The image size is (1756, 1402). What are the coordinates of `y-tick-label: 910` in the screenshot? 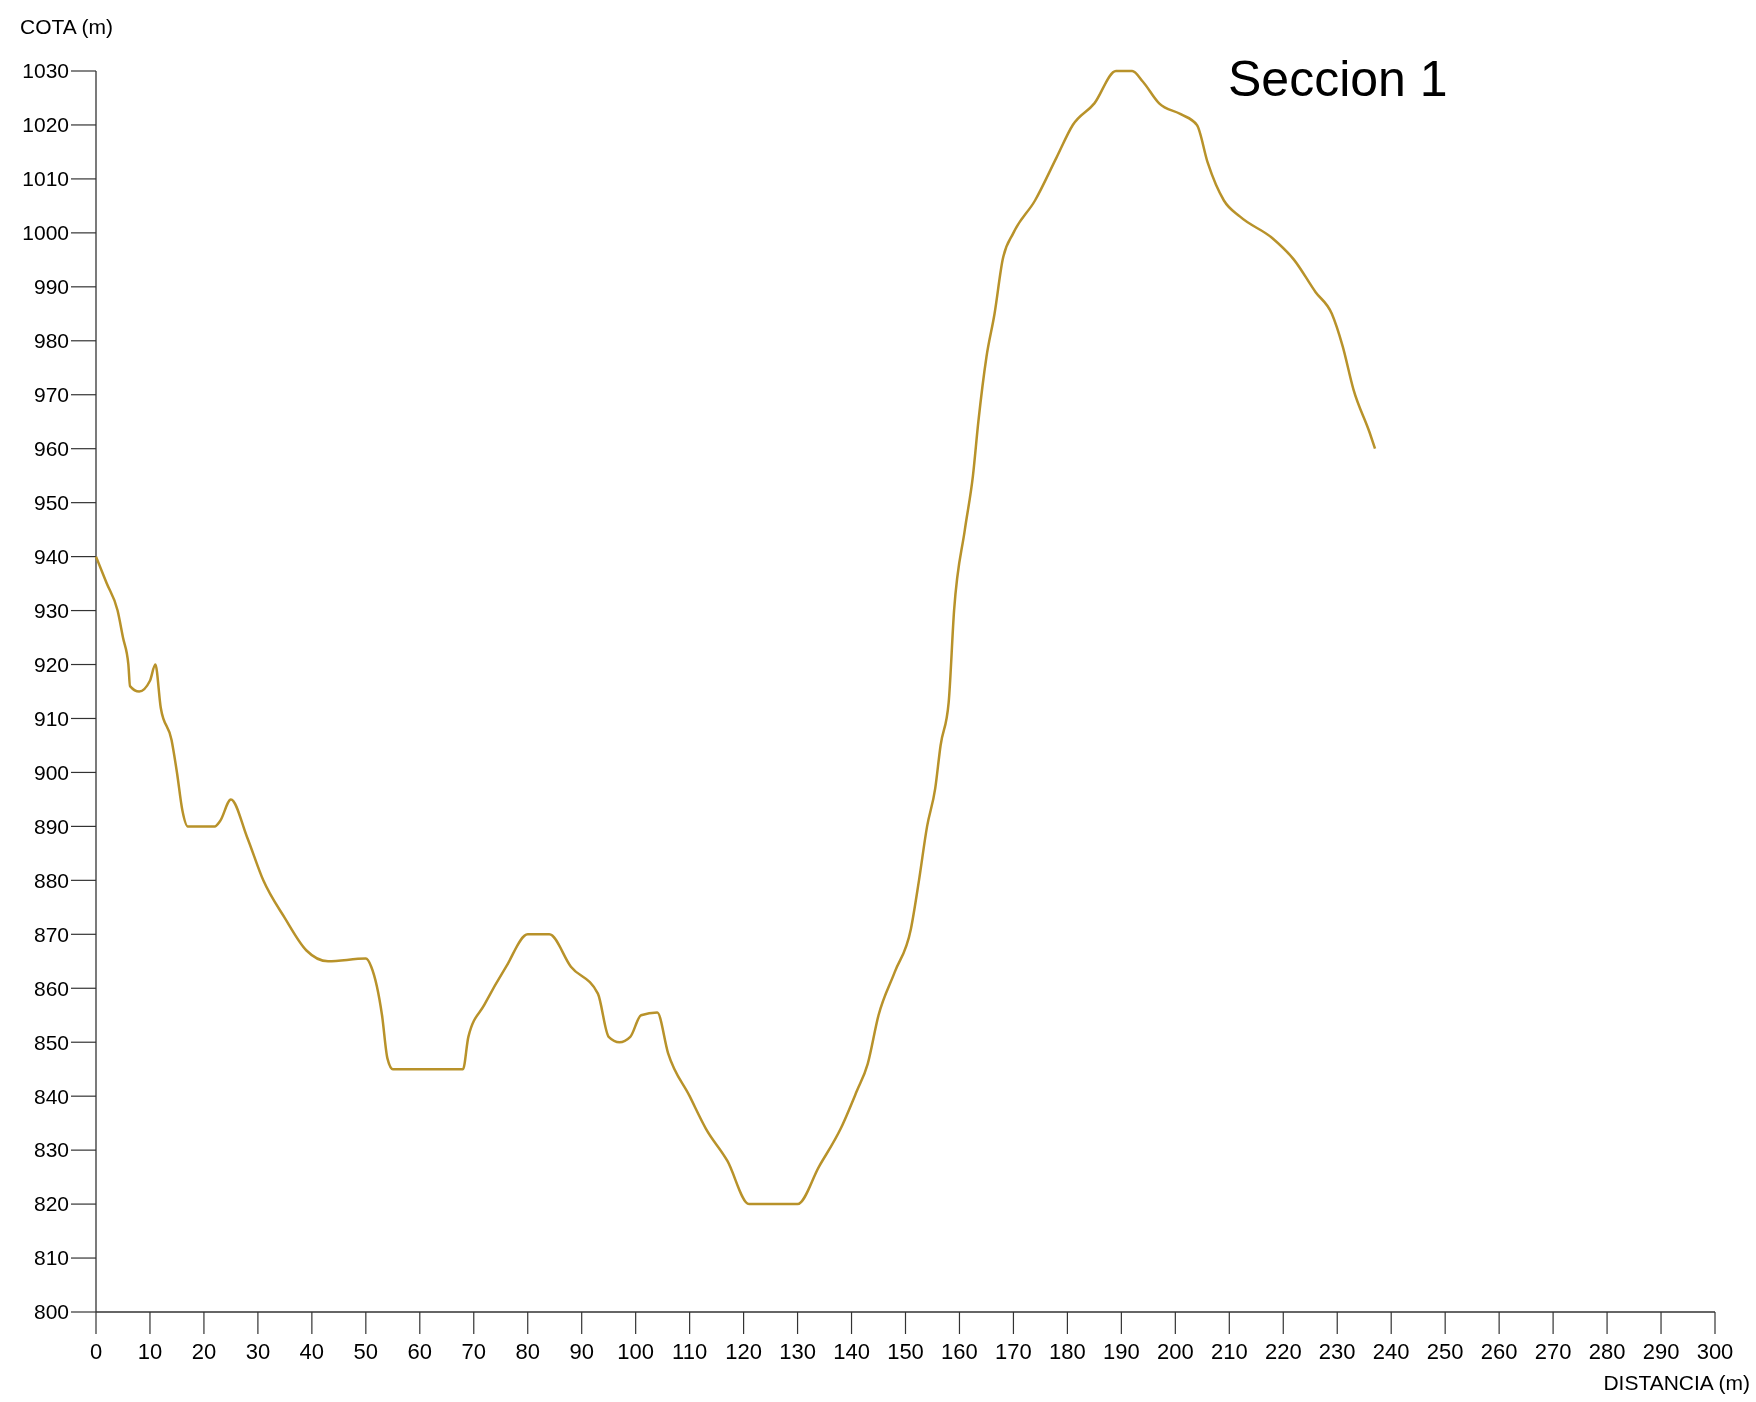 It's located at (51, 718).